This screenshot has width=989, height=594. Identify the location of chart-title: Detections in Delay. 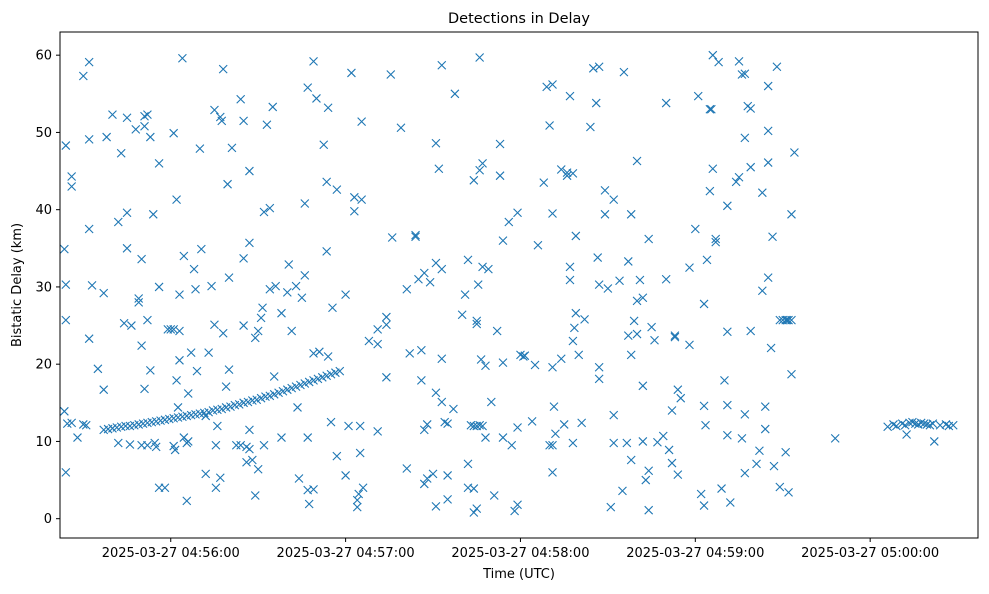
(519, 19).